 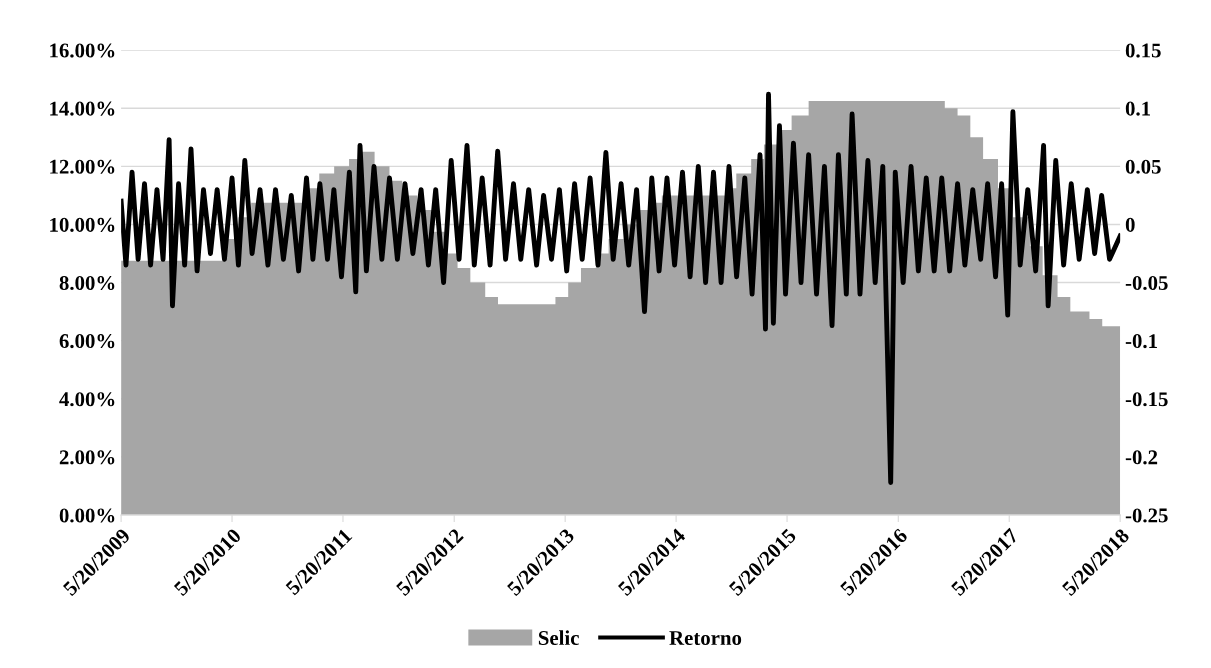 I want to click on y-tick-label: 0.00%, so click(x=87, y=515).